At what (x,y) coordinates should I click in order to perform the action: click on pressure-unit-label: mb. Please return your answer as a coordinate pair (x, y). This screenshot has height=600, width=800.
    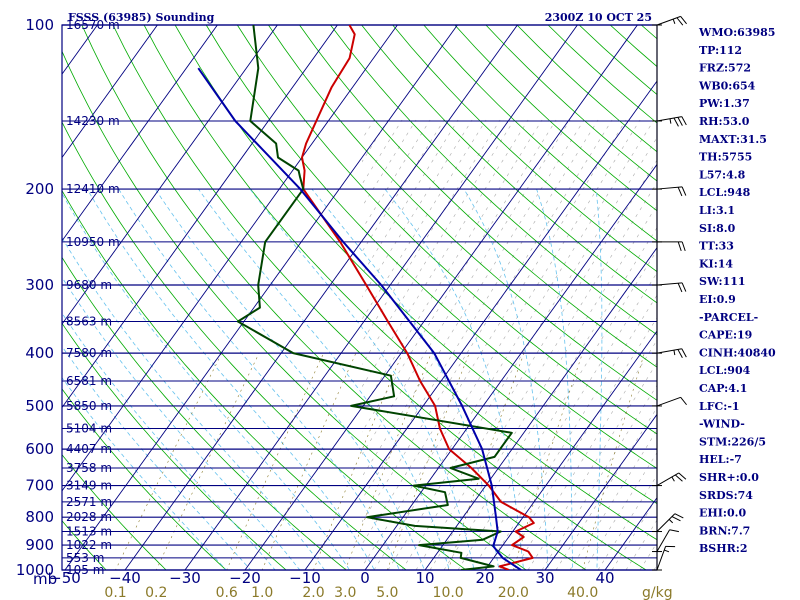
    Looking at the image, I should click on (45, 579).